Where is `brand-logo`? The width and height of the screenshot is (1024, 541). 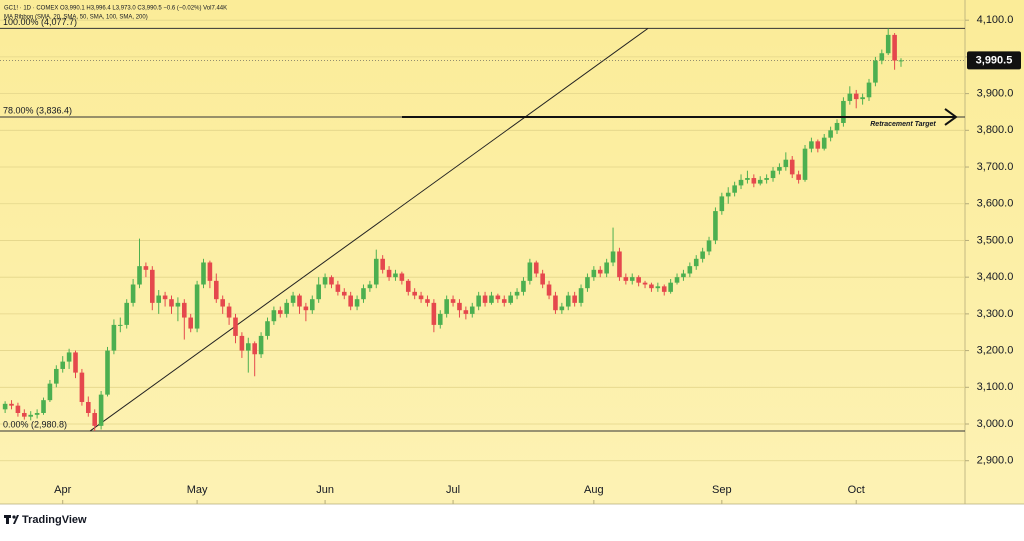
brand-logo is located at coordinates (11, 519).